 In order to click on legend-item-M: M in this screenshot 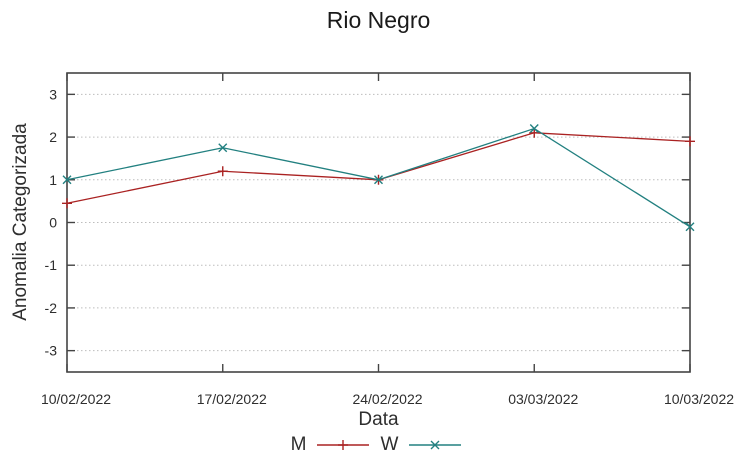, I will do `click(331, 445)`.